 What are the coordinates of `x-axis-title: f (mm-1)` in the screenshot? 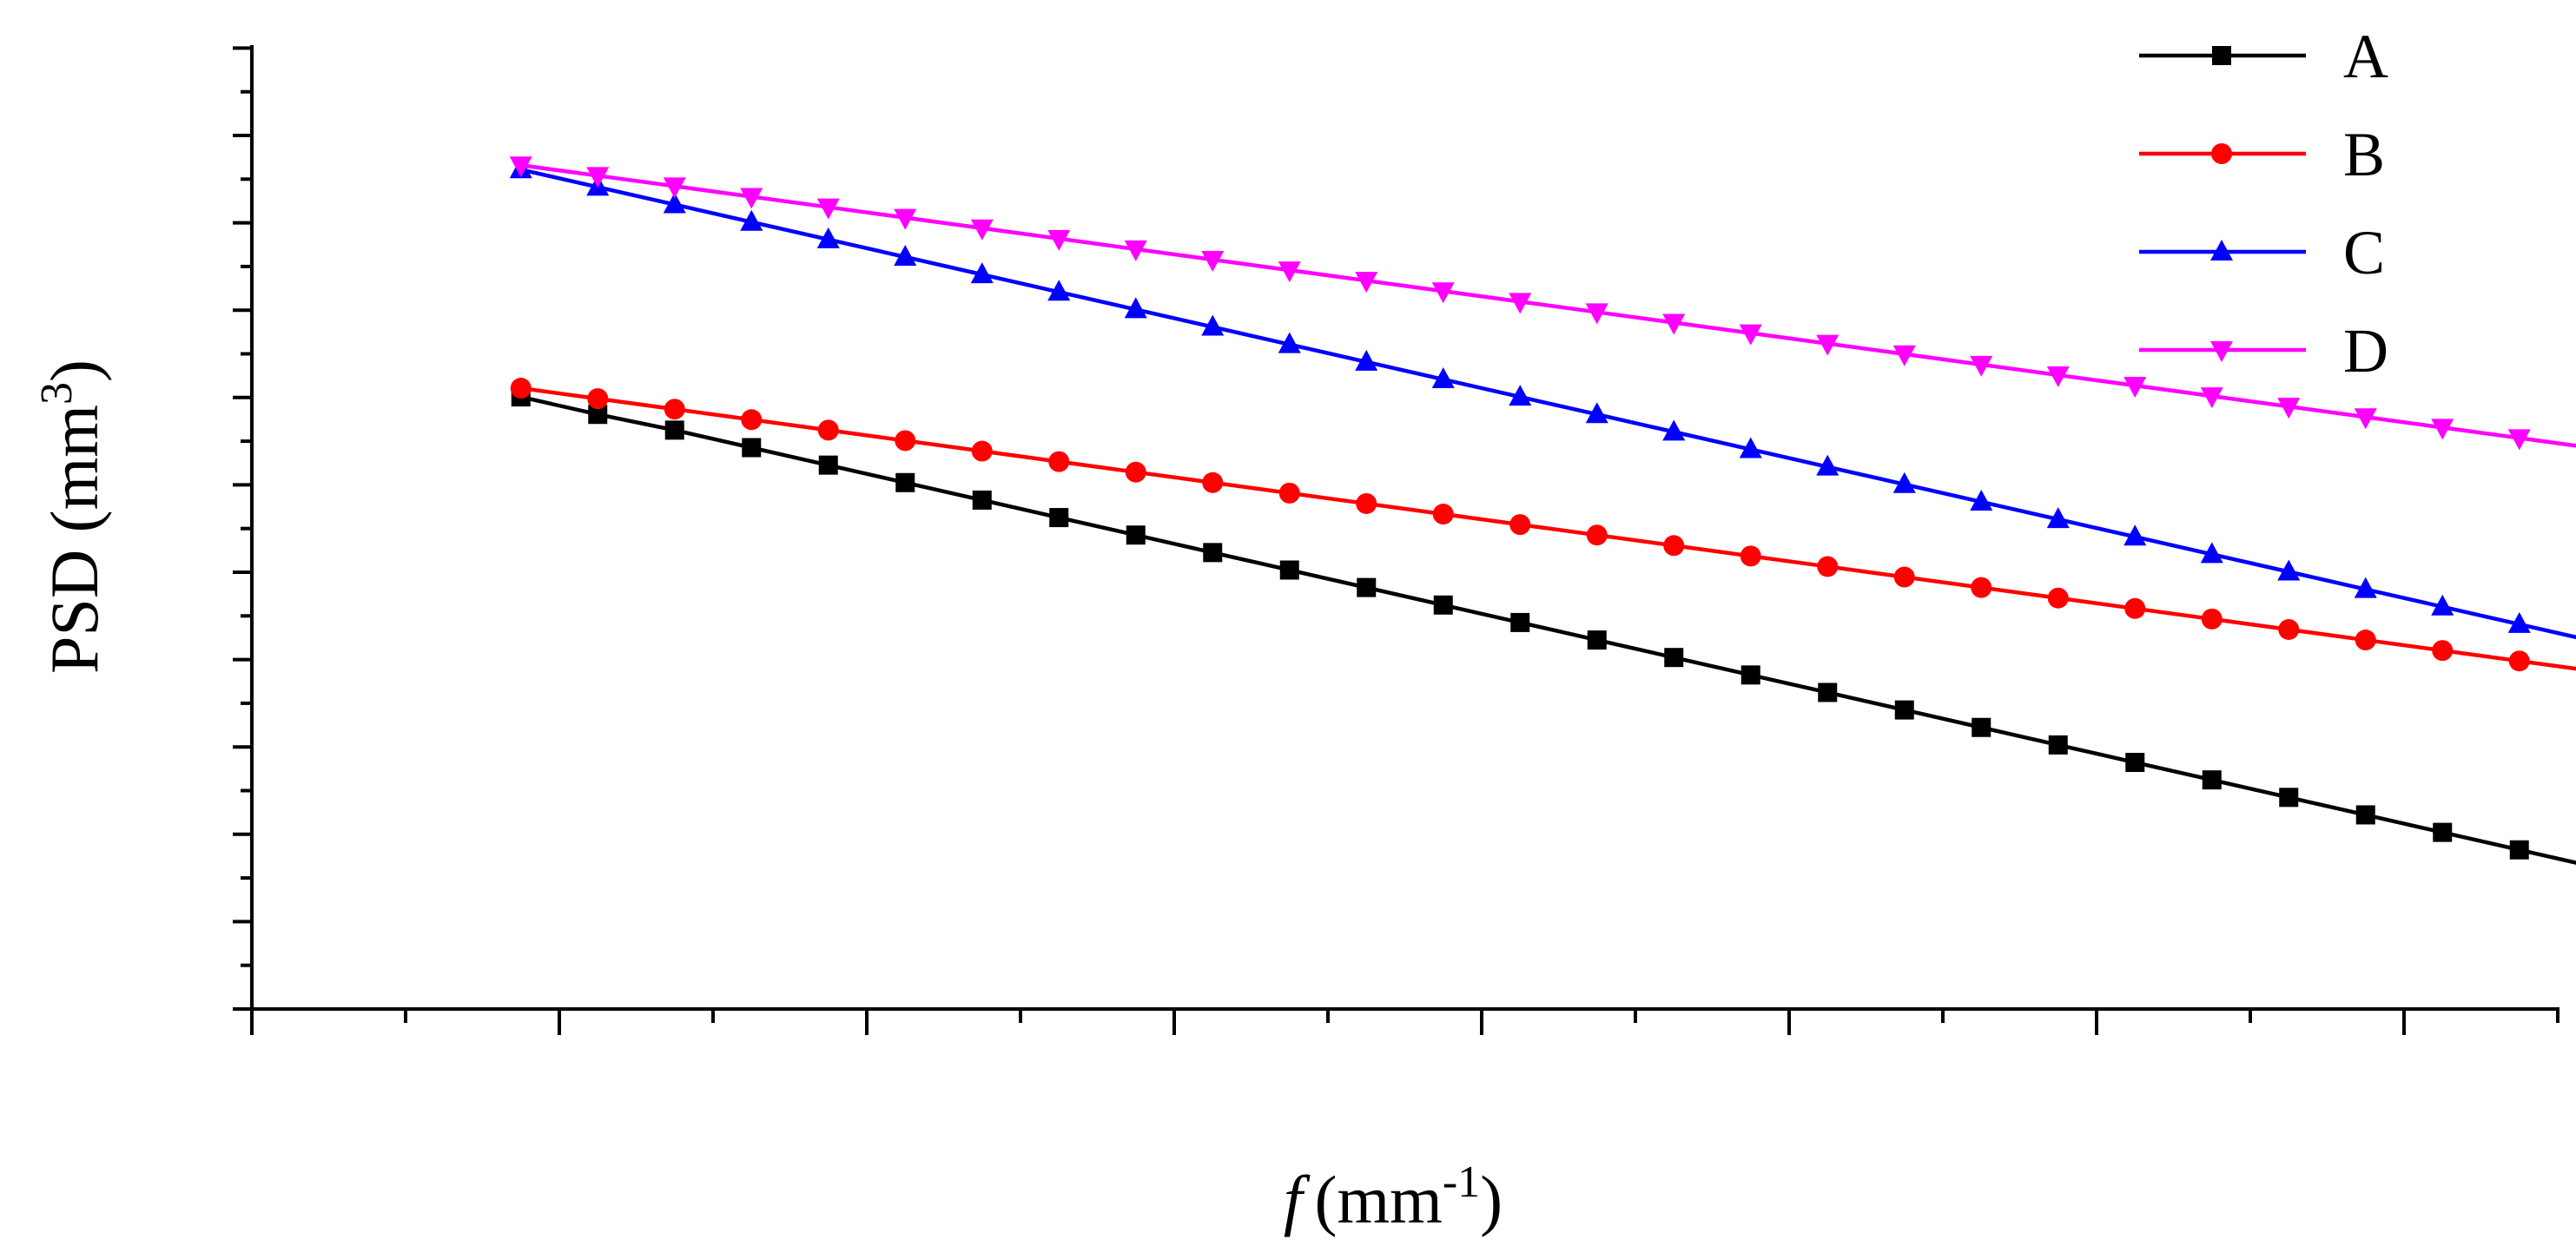 It's located at (1393, 1197).